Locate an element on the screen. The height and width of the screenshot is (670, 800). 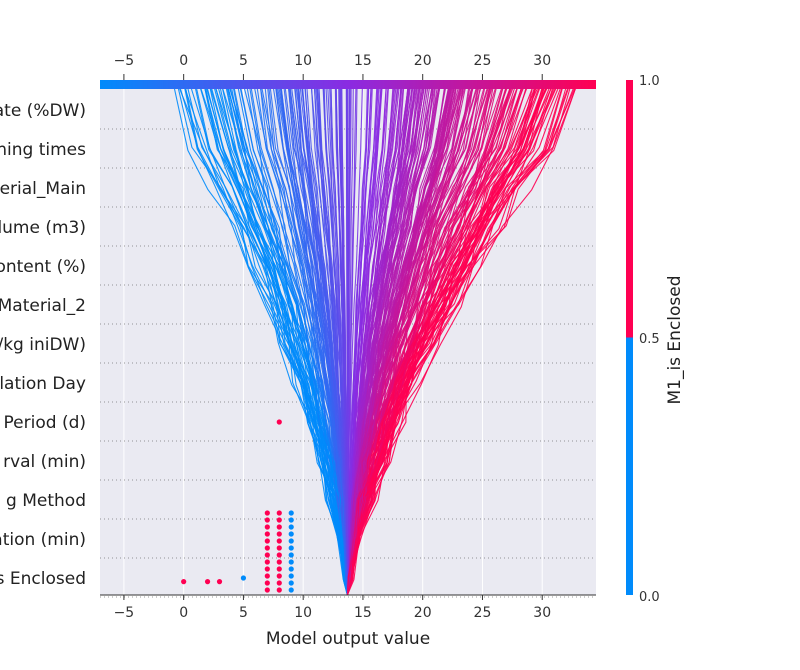
colorbar-tick-high: 1.0 is located at coordinates (649, 81).